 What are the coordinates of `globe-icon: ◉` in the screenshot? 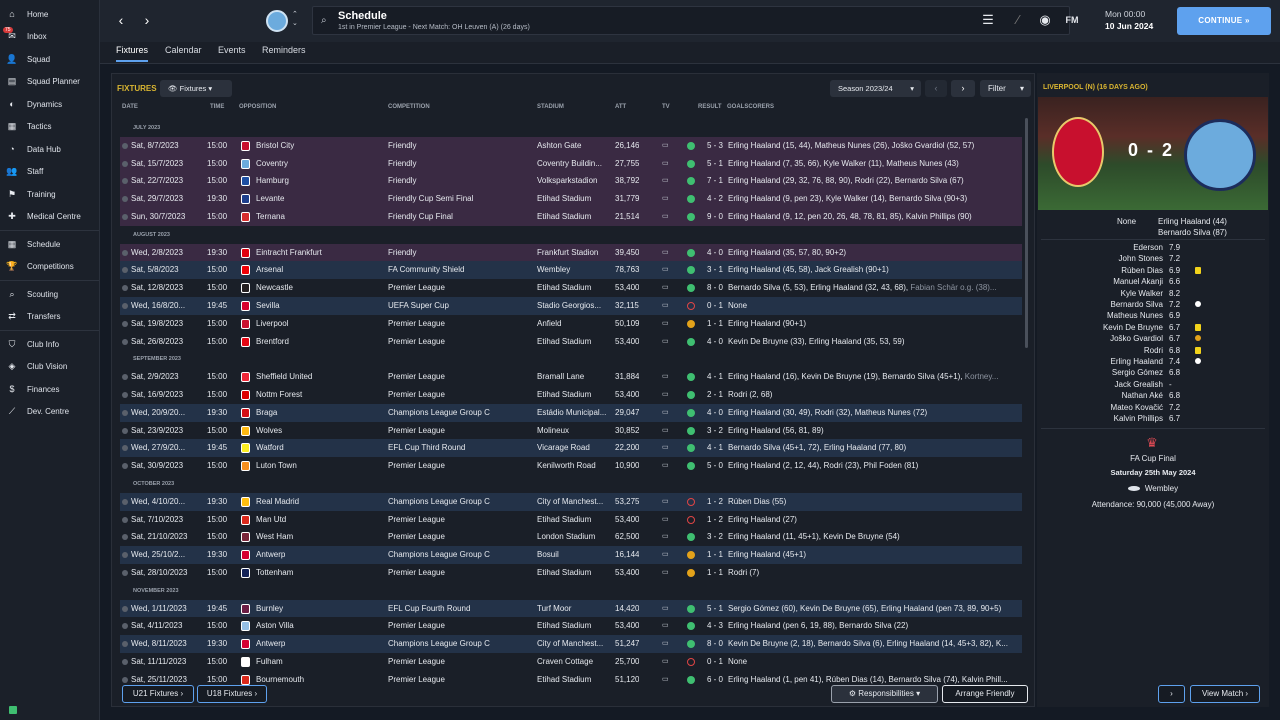 It's located at (1045, 19).